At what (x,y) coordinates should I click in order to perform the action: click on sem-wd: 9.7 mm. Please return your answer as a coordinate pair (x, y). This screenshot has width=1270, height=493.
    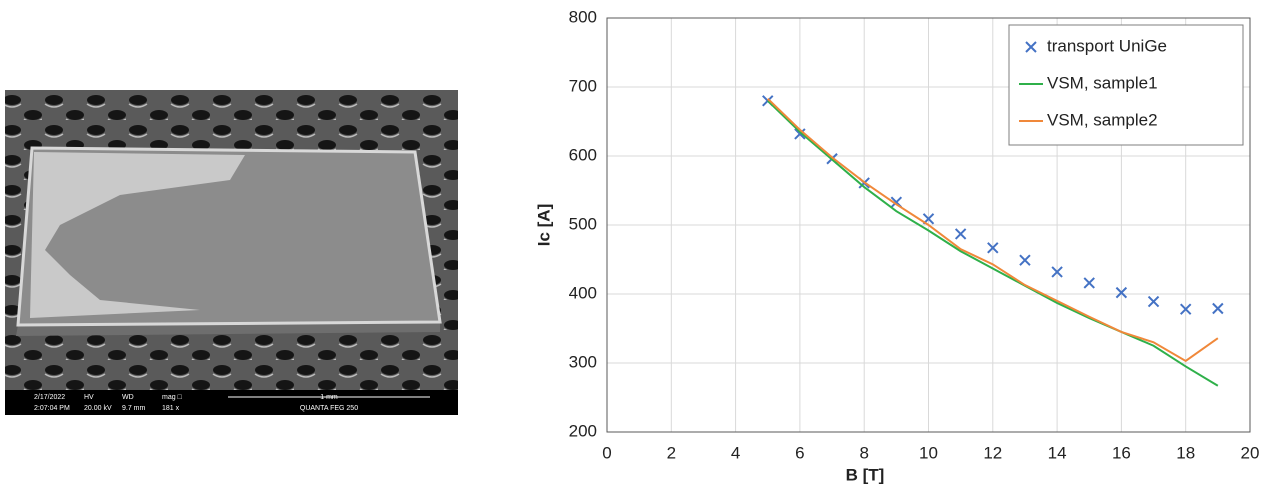
    Looking at the image, I should click on (134, 408).